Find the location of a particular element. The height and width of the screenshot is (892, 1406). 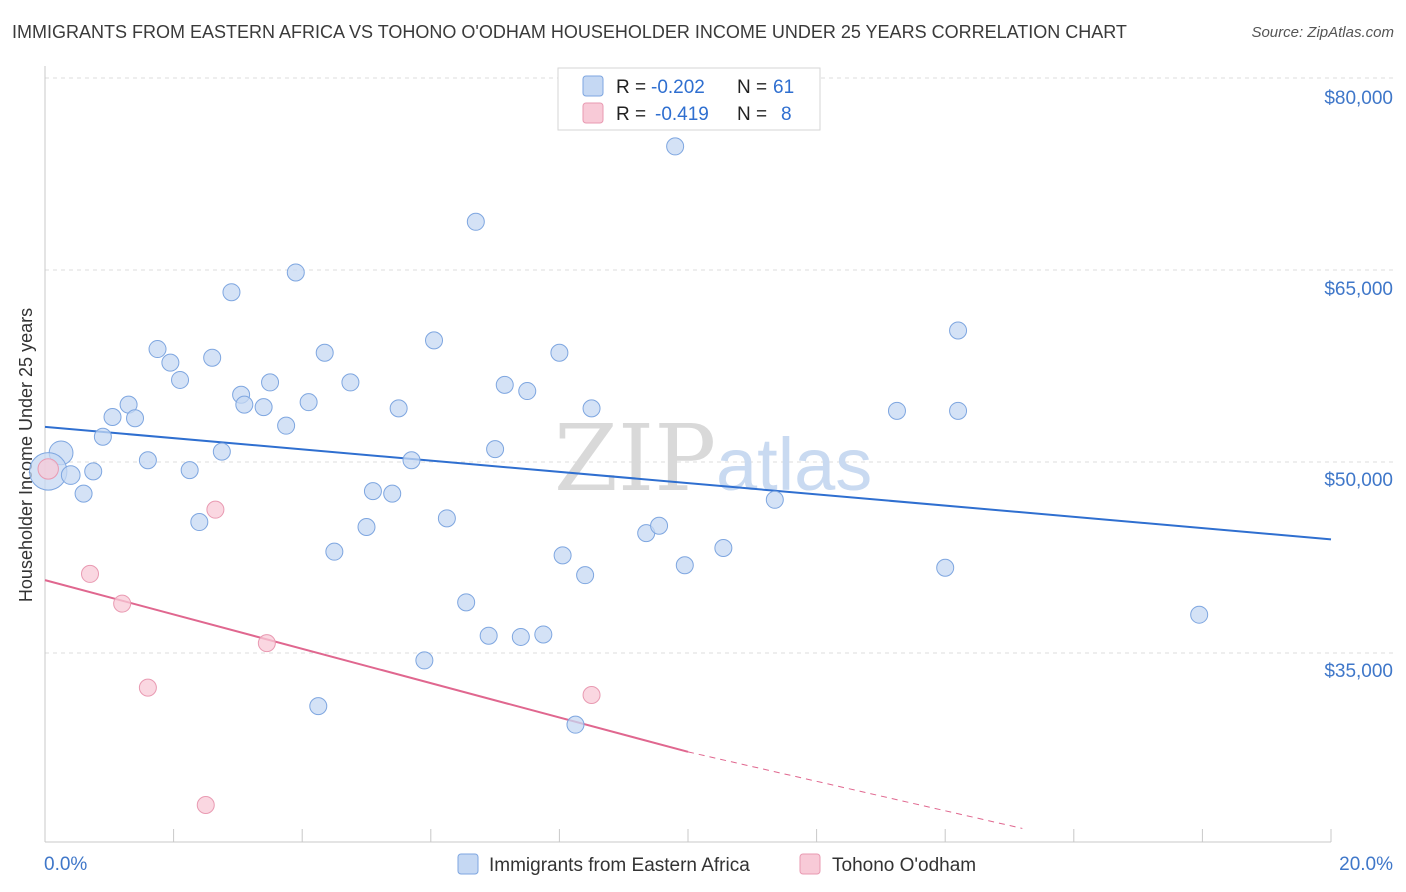

stats-r-label-blue: R = is located at coordinates (631, 87).